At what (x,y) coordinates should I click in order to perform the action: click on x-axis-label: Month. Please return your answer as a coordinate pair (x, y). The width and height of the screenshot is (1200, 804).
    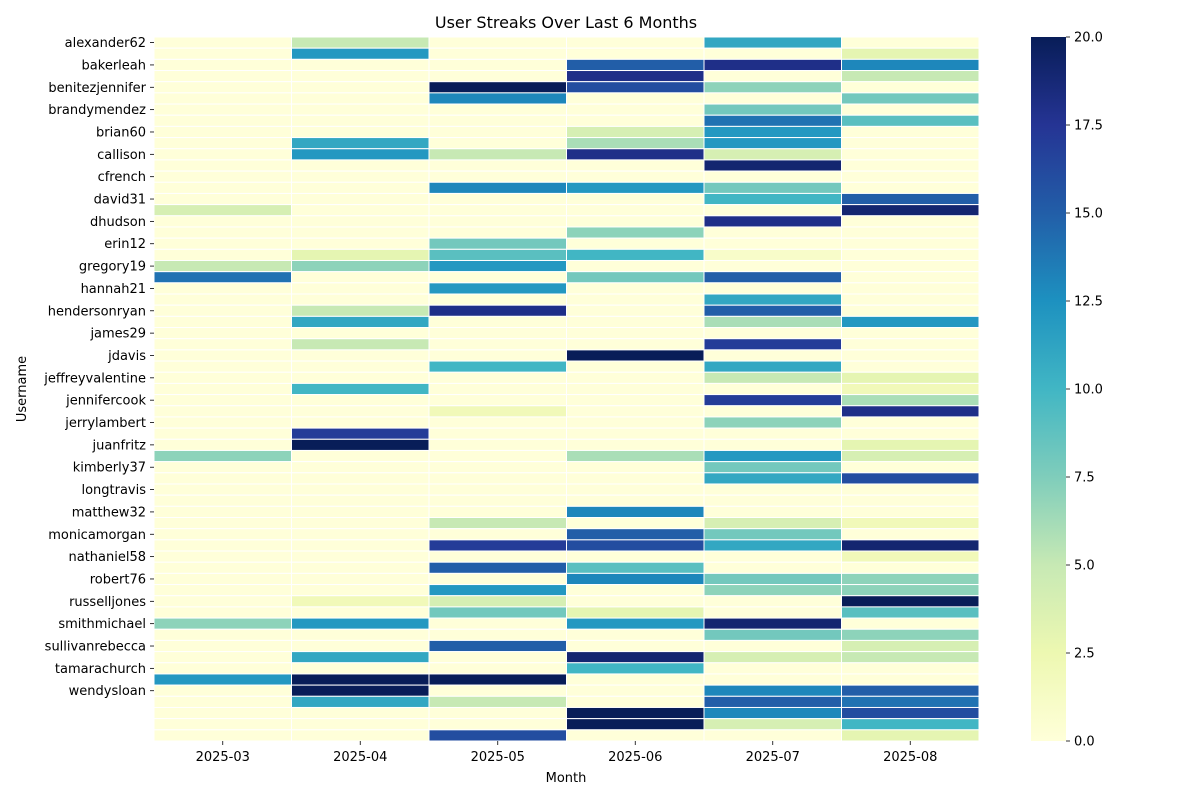
    Looking at the image, I should click on (566, 778).